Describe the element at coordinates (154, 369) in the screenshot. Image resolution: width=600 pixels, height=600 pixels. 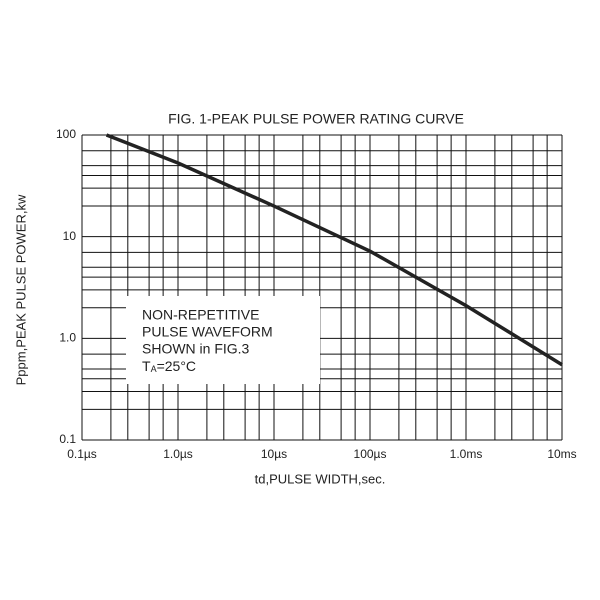
I see `annotation-subscript: A` at that location.